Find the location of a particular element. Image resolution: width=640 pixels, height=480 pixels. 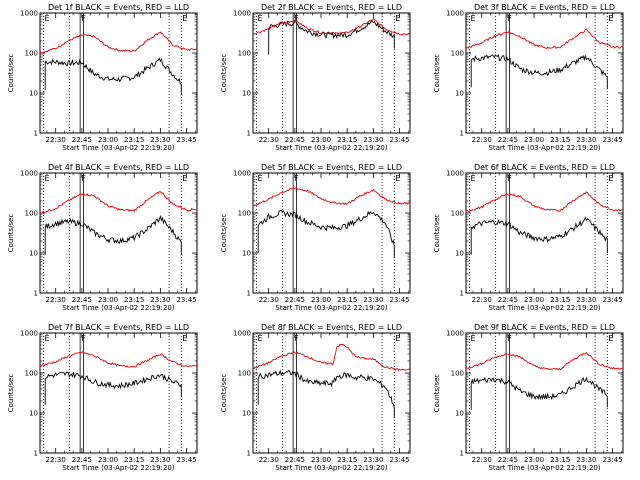

panel-title: Det 4f BLACK = Events, RED = LLD is located at coordinates (118, 167).